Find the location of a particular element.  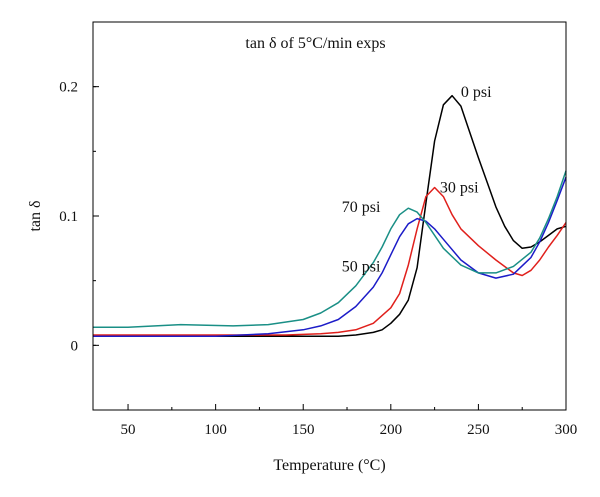

annotation-layer: 0 psi 30 psi 70 psi 50 psi is located at coordinates (417, 180).